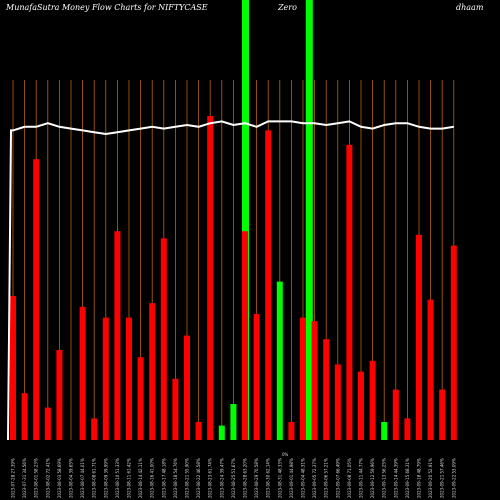  Describe the element at coordinates (105, 478) in the screenshot. I see `x-tick-label: 2023-08-09 39.99%` at that location.